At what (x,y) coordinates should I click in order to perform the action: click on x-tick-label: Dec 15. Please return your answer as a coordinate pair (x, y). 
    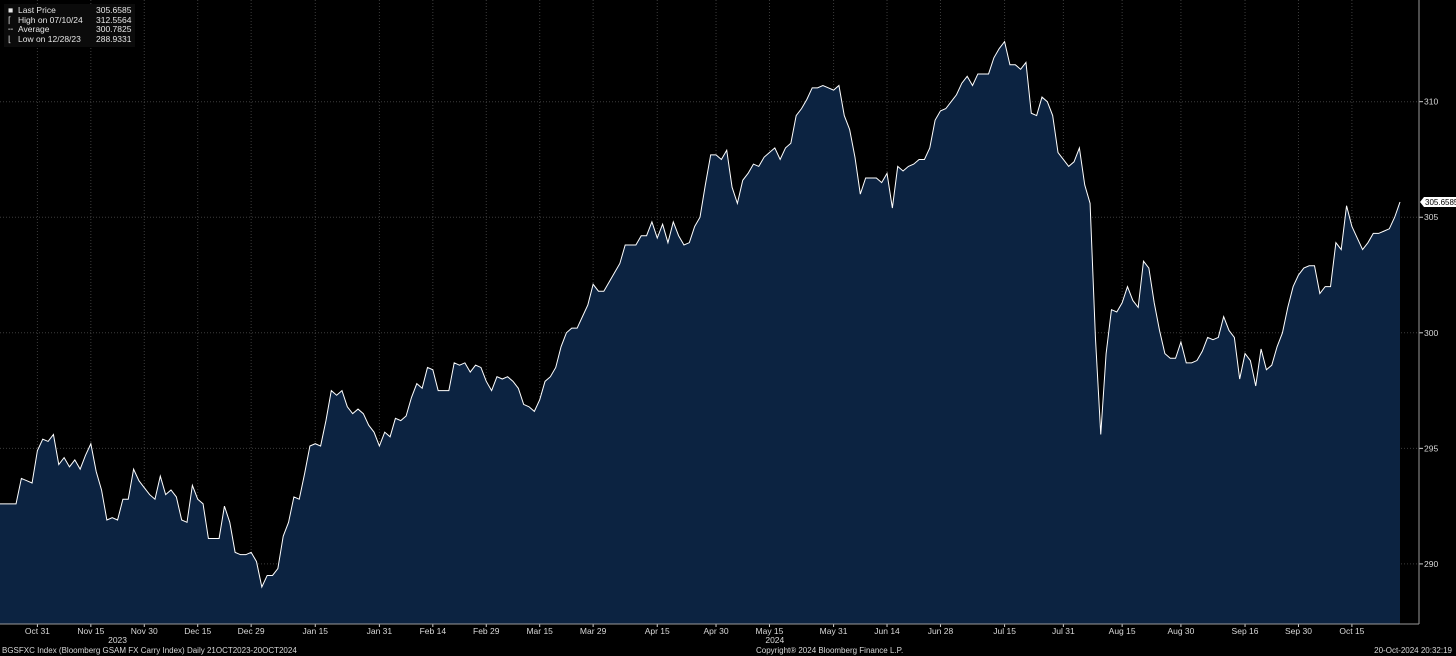
    Looking at the image, I should click on (197, 631).